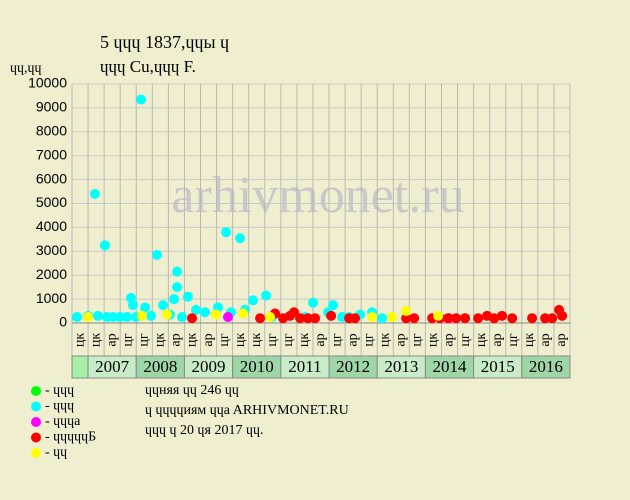 Image resolution: width=630 pixels, height=500 pixels. What do you see at coordinates (148, 66) in the screenshot?
I see `chart-subtitle: ɥɥɥ Cu,ɥɥɥ F.` at bounding box center [148, 66].